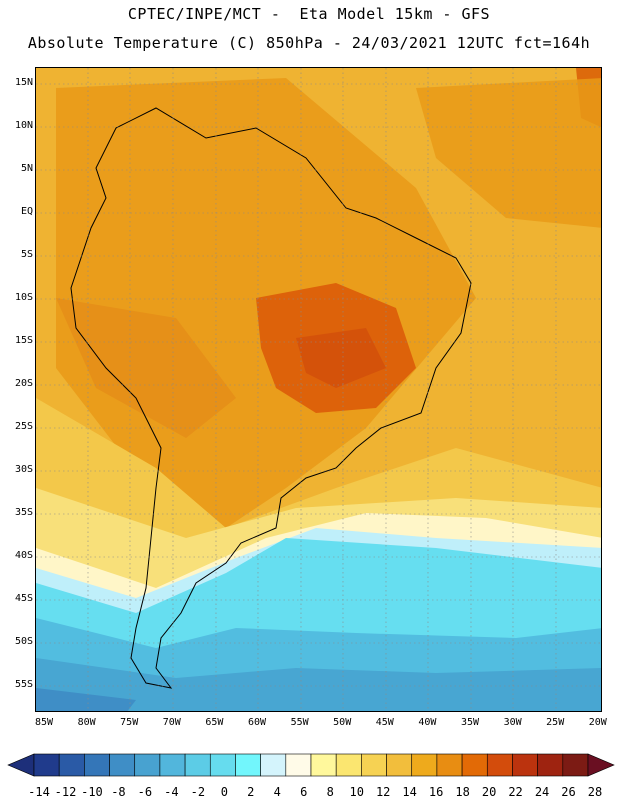 The width and height of the screenshot is (618, 800). Describe the element at coordinates (23, 297) in the screenshot. I see `latitude-label: 10S` at that location.